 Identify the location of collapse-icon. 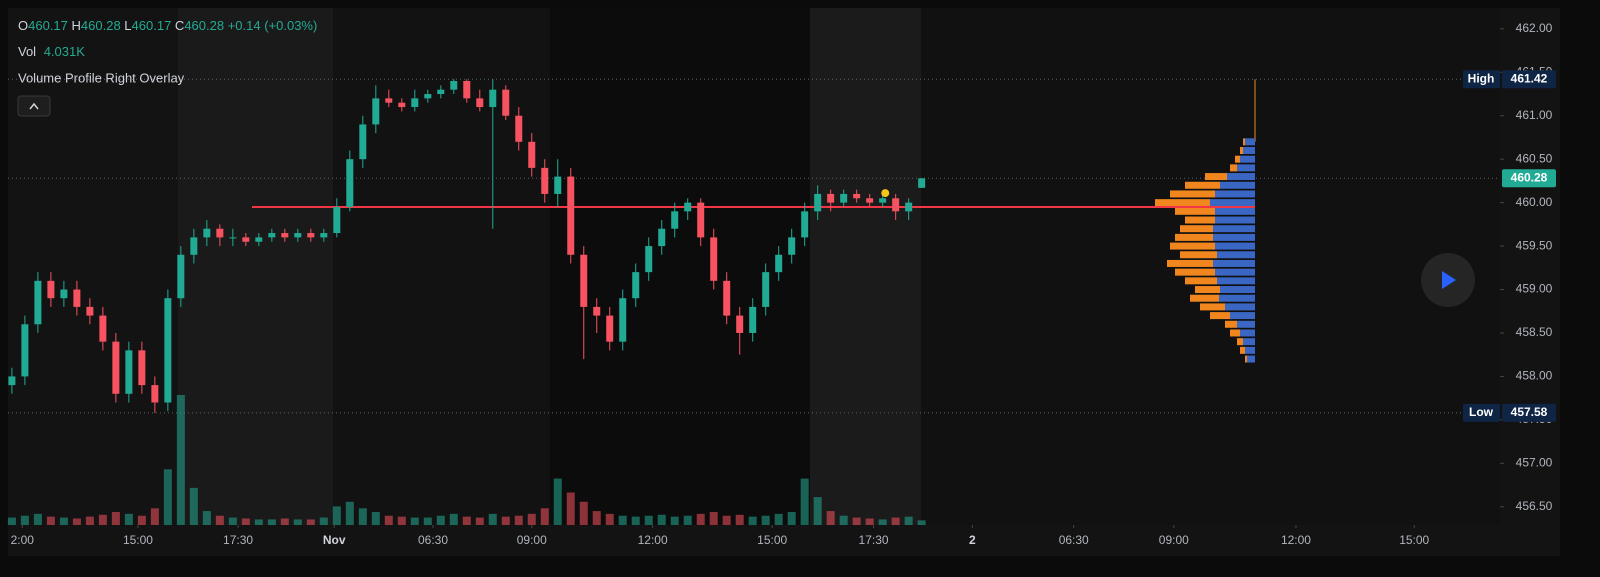
(34, 106).